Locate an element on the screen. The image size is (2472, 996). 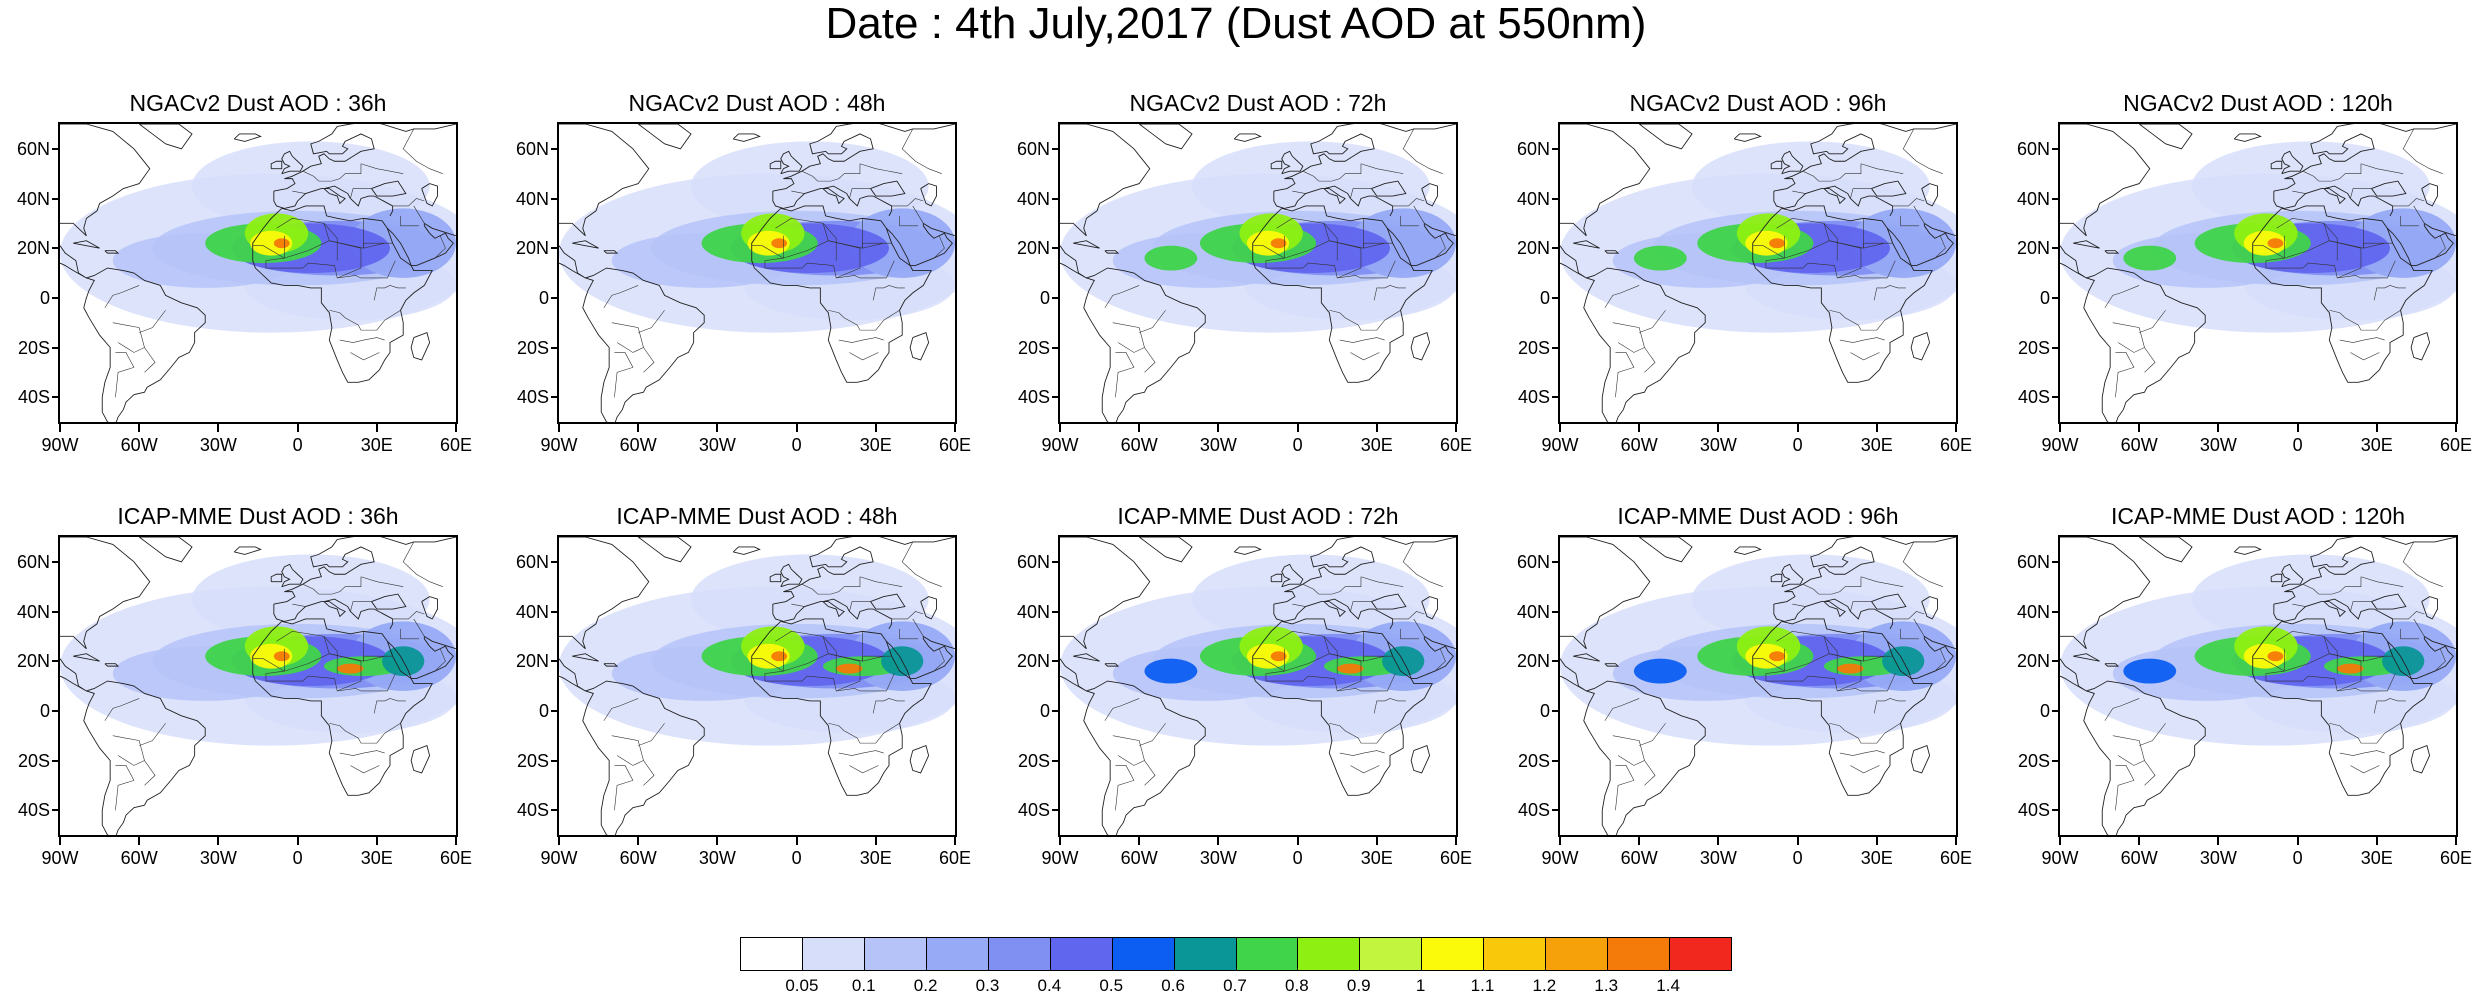
latitude-label: 40N is located at coordinates (532, 611).